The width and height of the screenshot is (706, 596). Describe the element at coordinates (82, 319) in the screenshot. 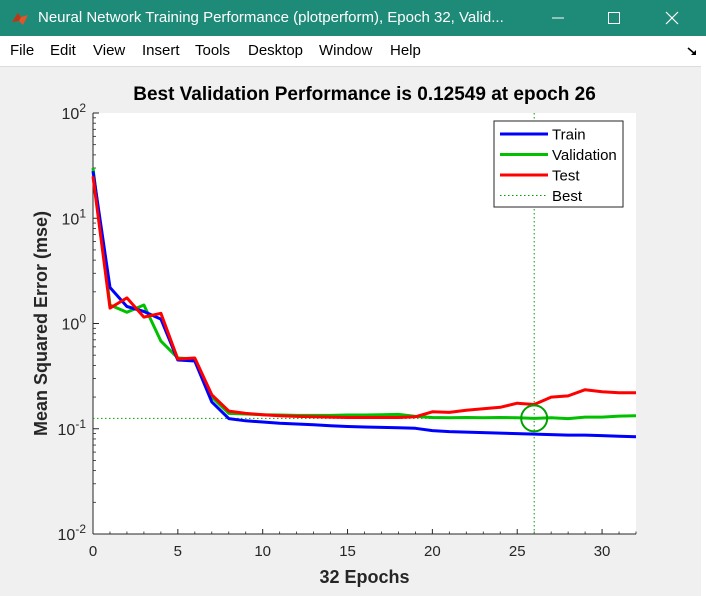

I see `y-tick-exponent: 0` at that location.